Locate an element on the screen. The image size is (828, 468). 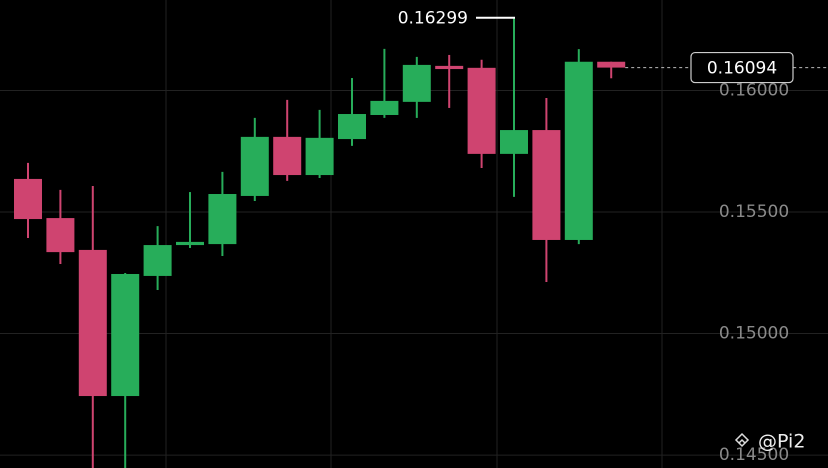
logo is located at coordinates (742, 440).